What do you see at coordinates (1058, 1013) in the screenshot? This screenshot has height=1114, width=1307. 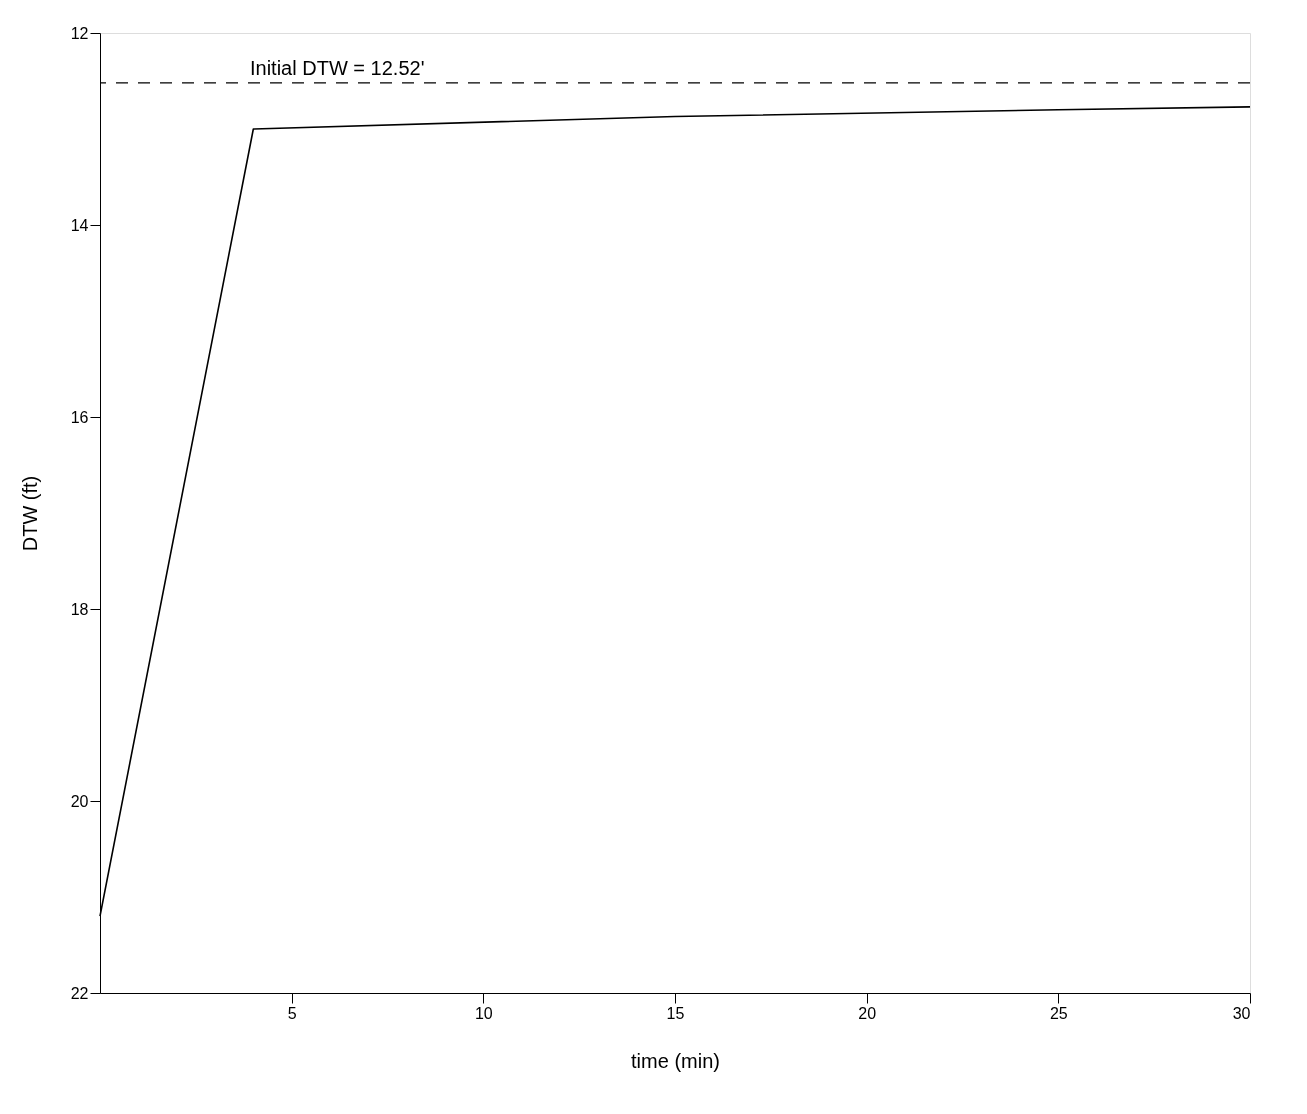 I see `x-tick-label: 25` at bounding box center [1058, 1013].